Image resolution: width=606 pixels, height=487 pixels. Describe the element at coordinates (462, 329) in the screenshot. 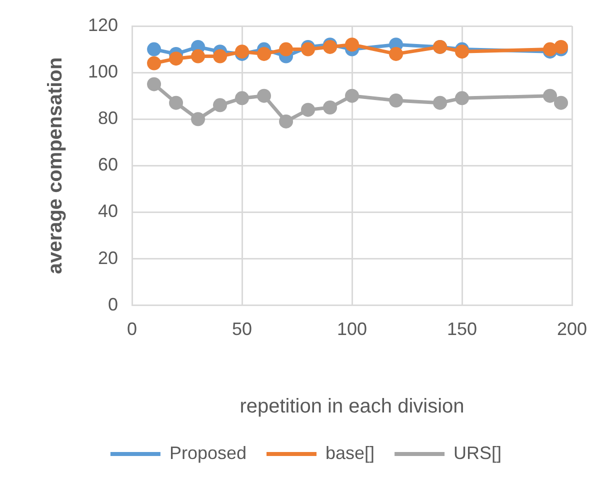

I see `x-tick-label: 150` at that location.